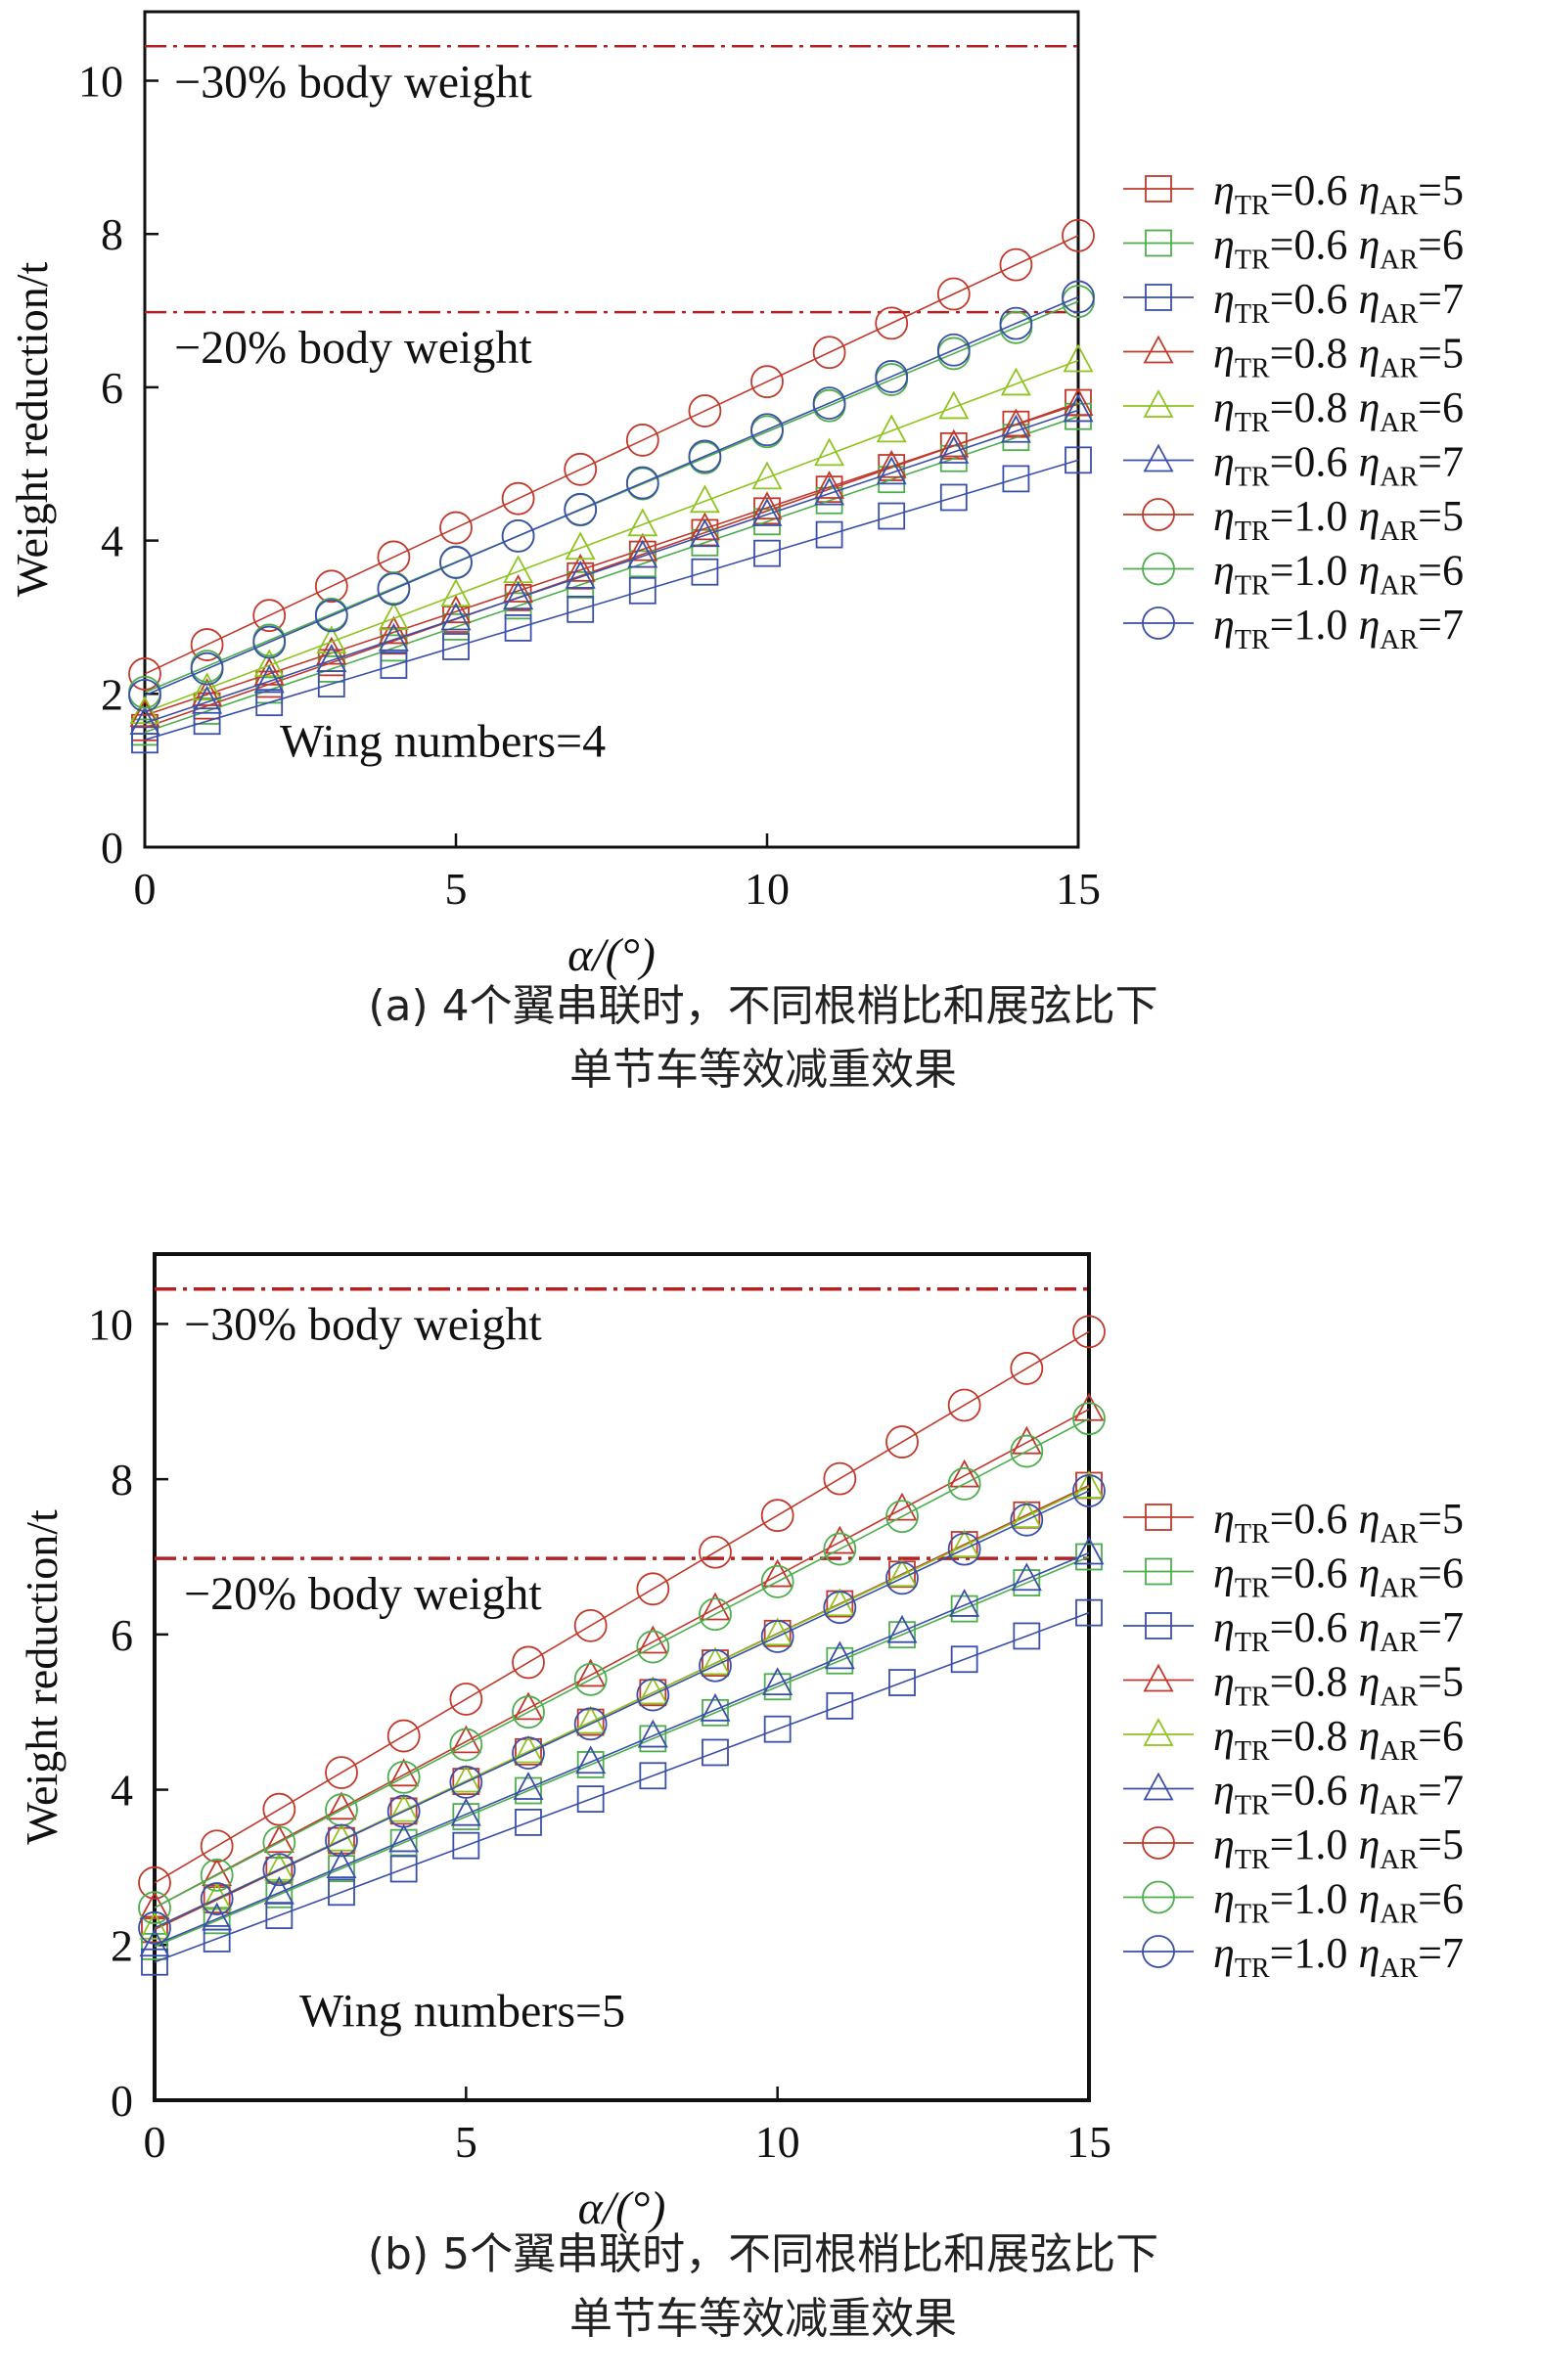 Image resolution: width=1541 pixels, height=2380 pixels. I want to click on y-tick-label: 4, so click(122, 1791).